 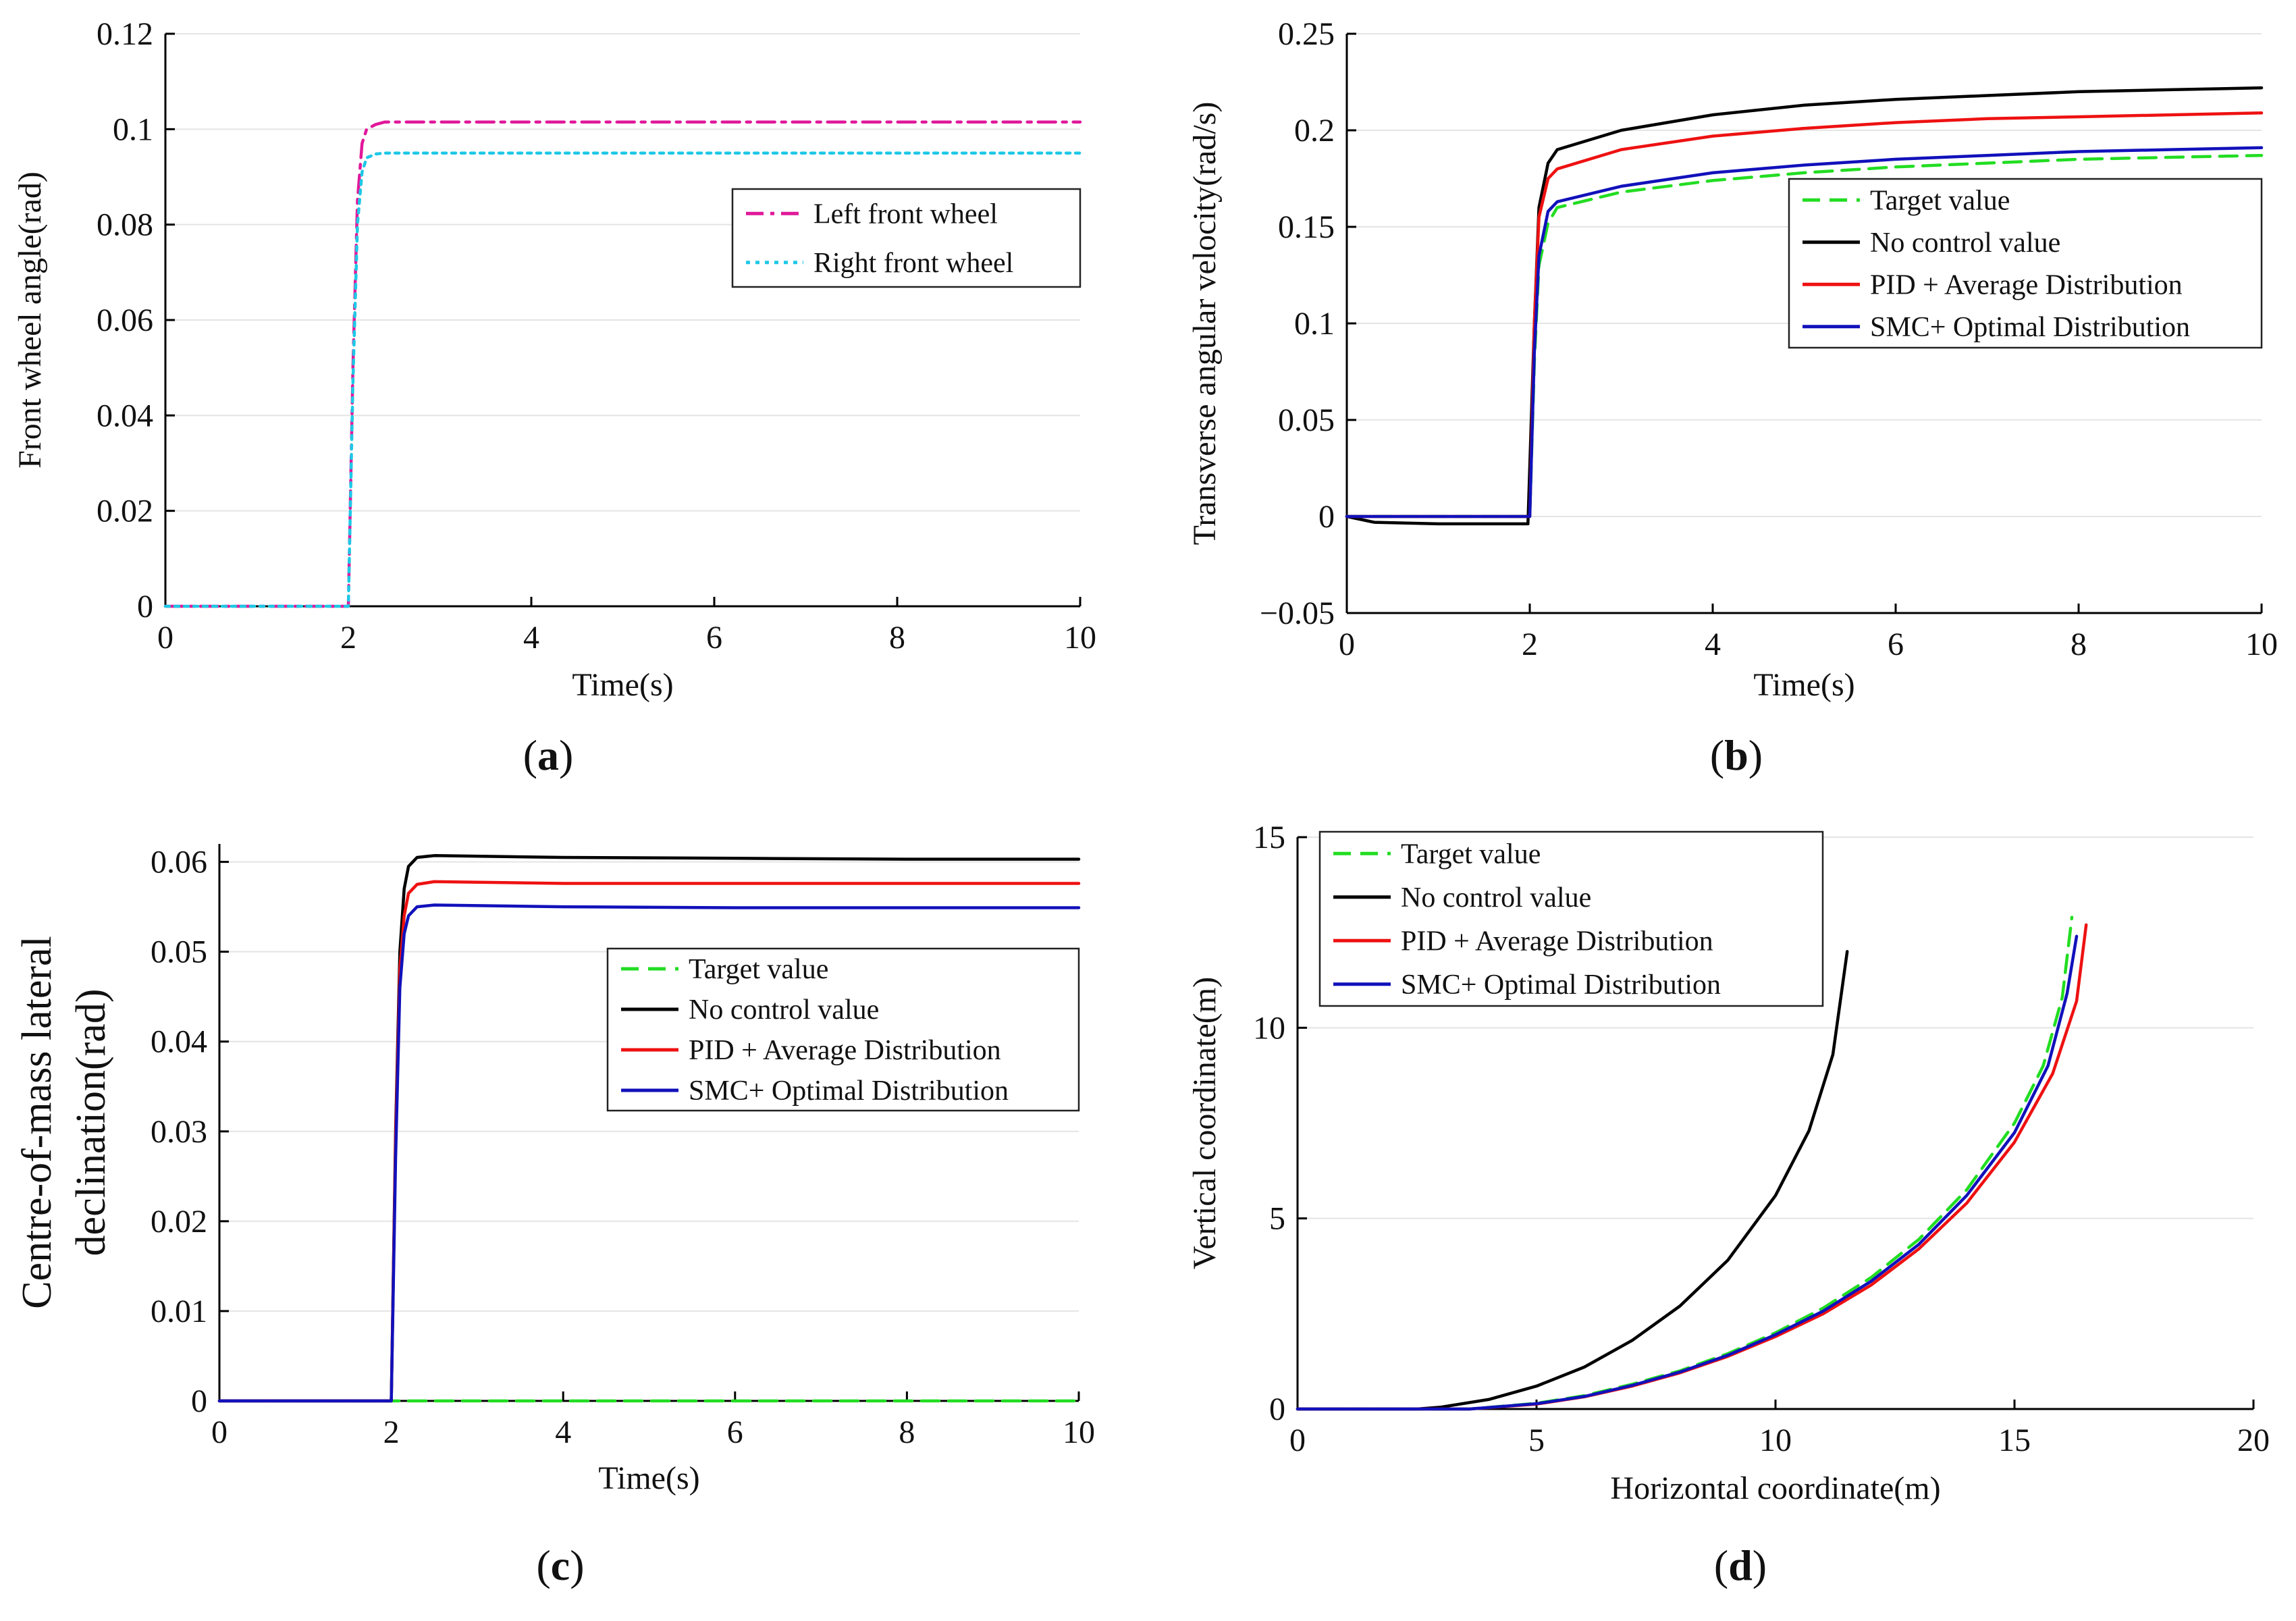 What do you see at coordinates (1736, 755) in the screenshot?
I see `panel-label: (b)` at bounding box center [1736, 755].